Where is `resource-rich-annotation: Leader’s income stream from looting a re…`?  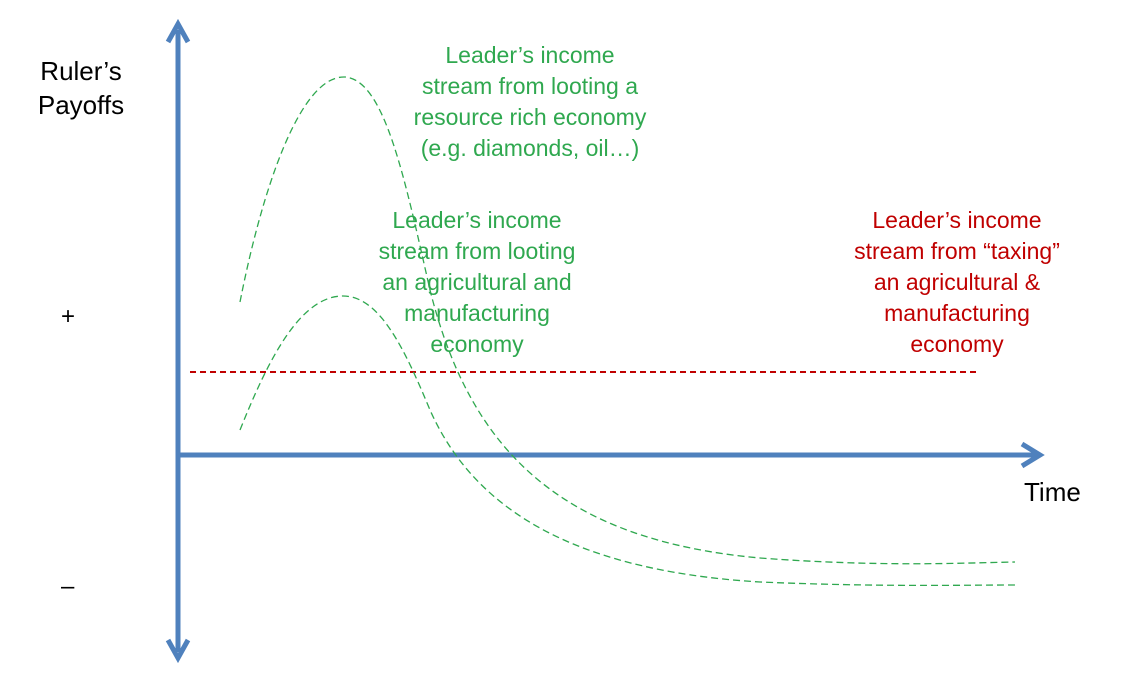
resource-rich-annotation: Leader’s income stream from looting a re… is located at coordinates (530, 102).